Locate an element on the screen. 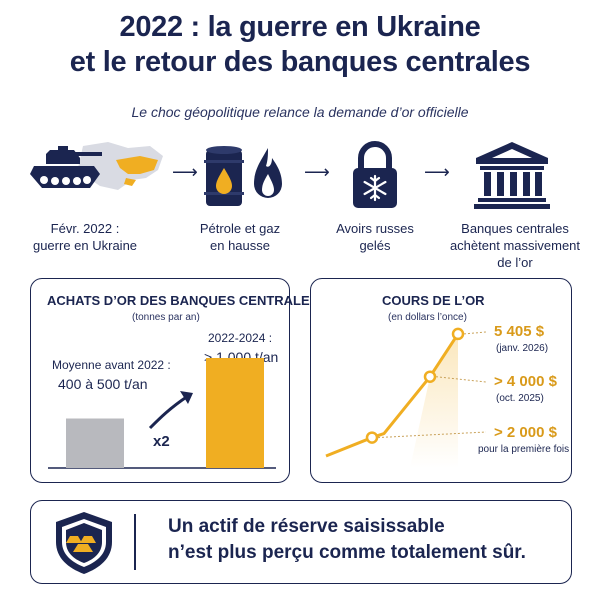 Image resolution: width=600 pixels, height=600 pixels. gold-purchases-title: ACHATS D’OR DES BANQUES CENTRALES is located at coordinates (183, 300).